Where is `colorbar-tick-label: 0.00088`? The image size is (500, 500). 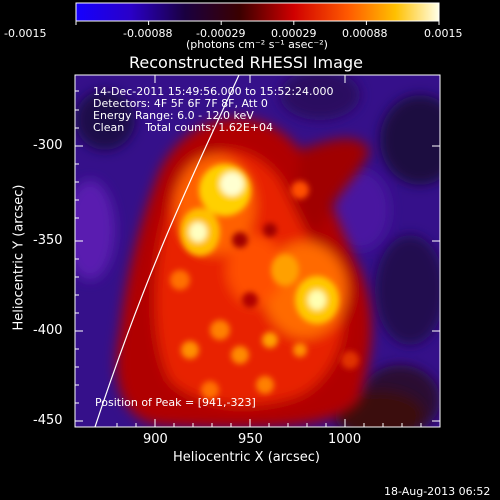 colorbar-tick-label: 0.00088 is located at coordinates (365, 33).